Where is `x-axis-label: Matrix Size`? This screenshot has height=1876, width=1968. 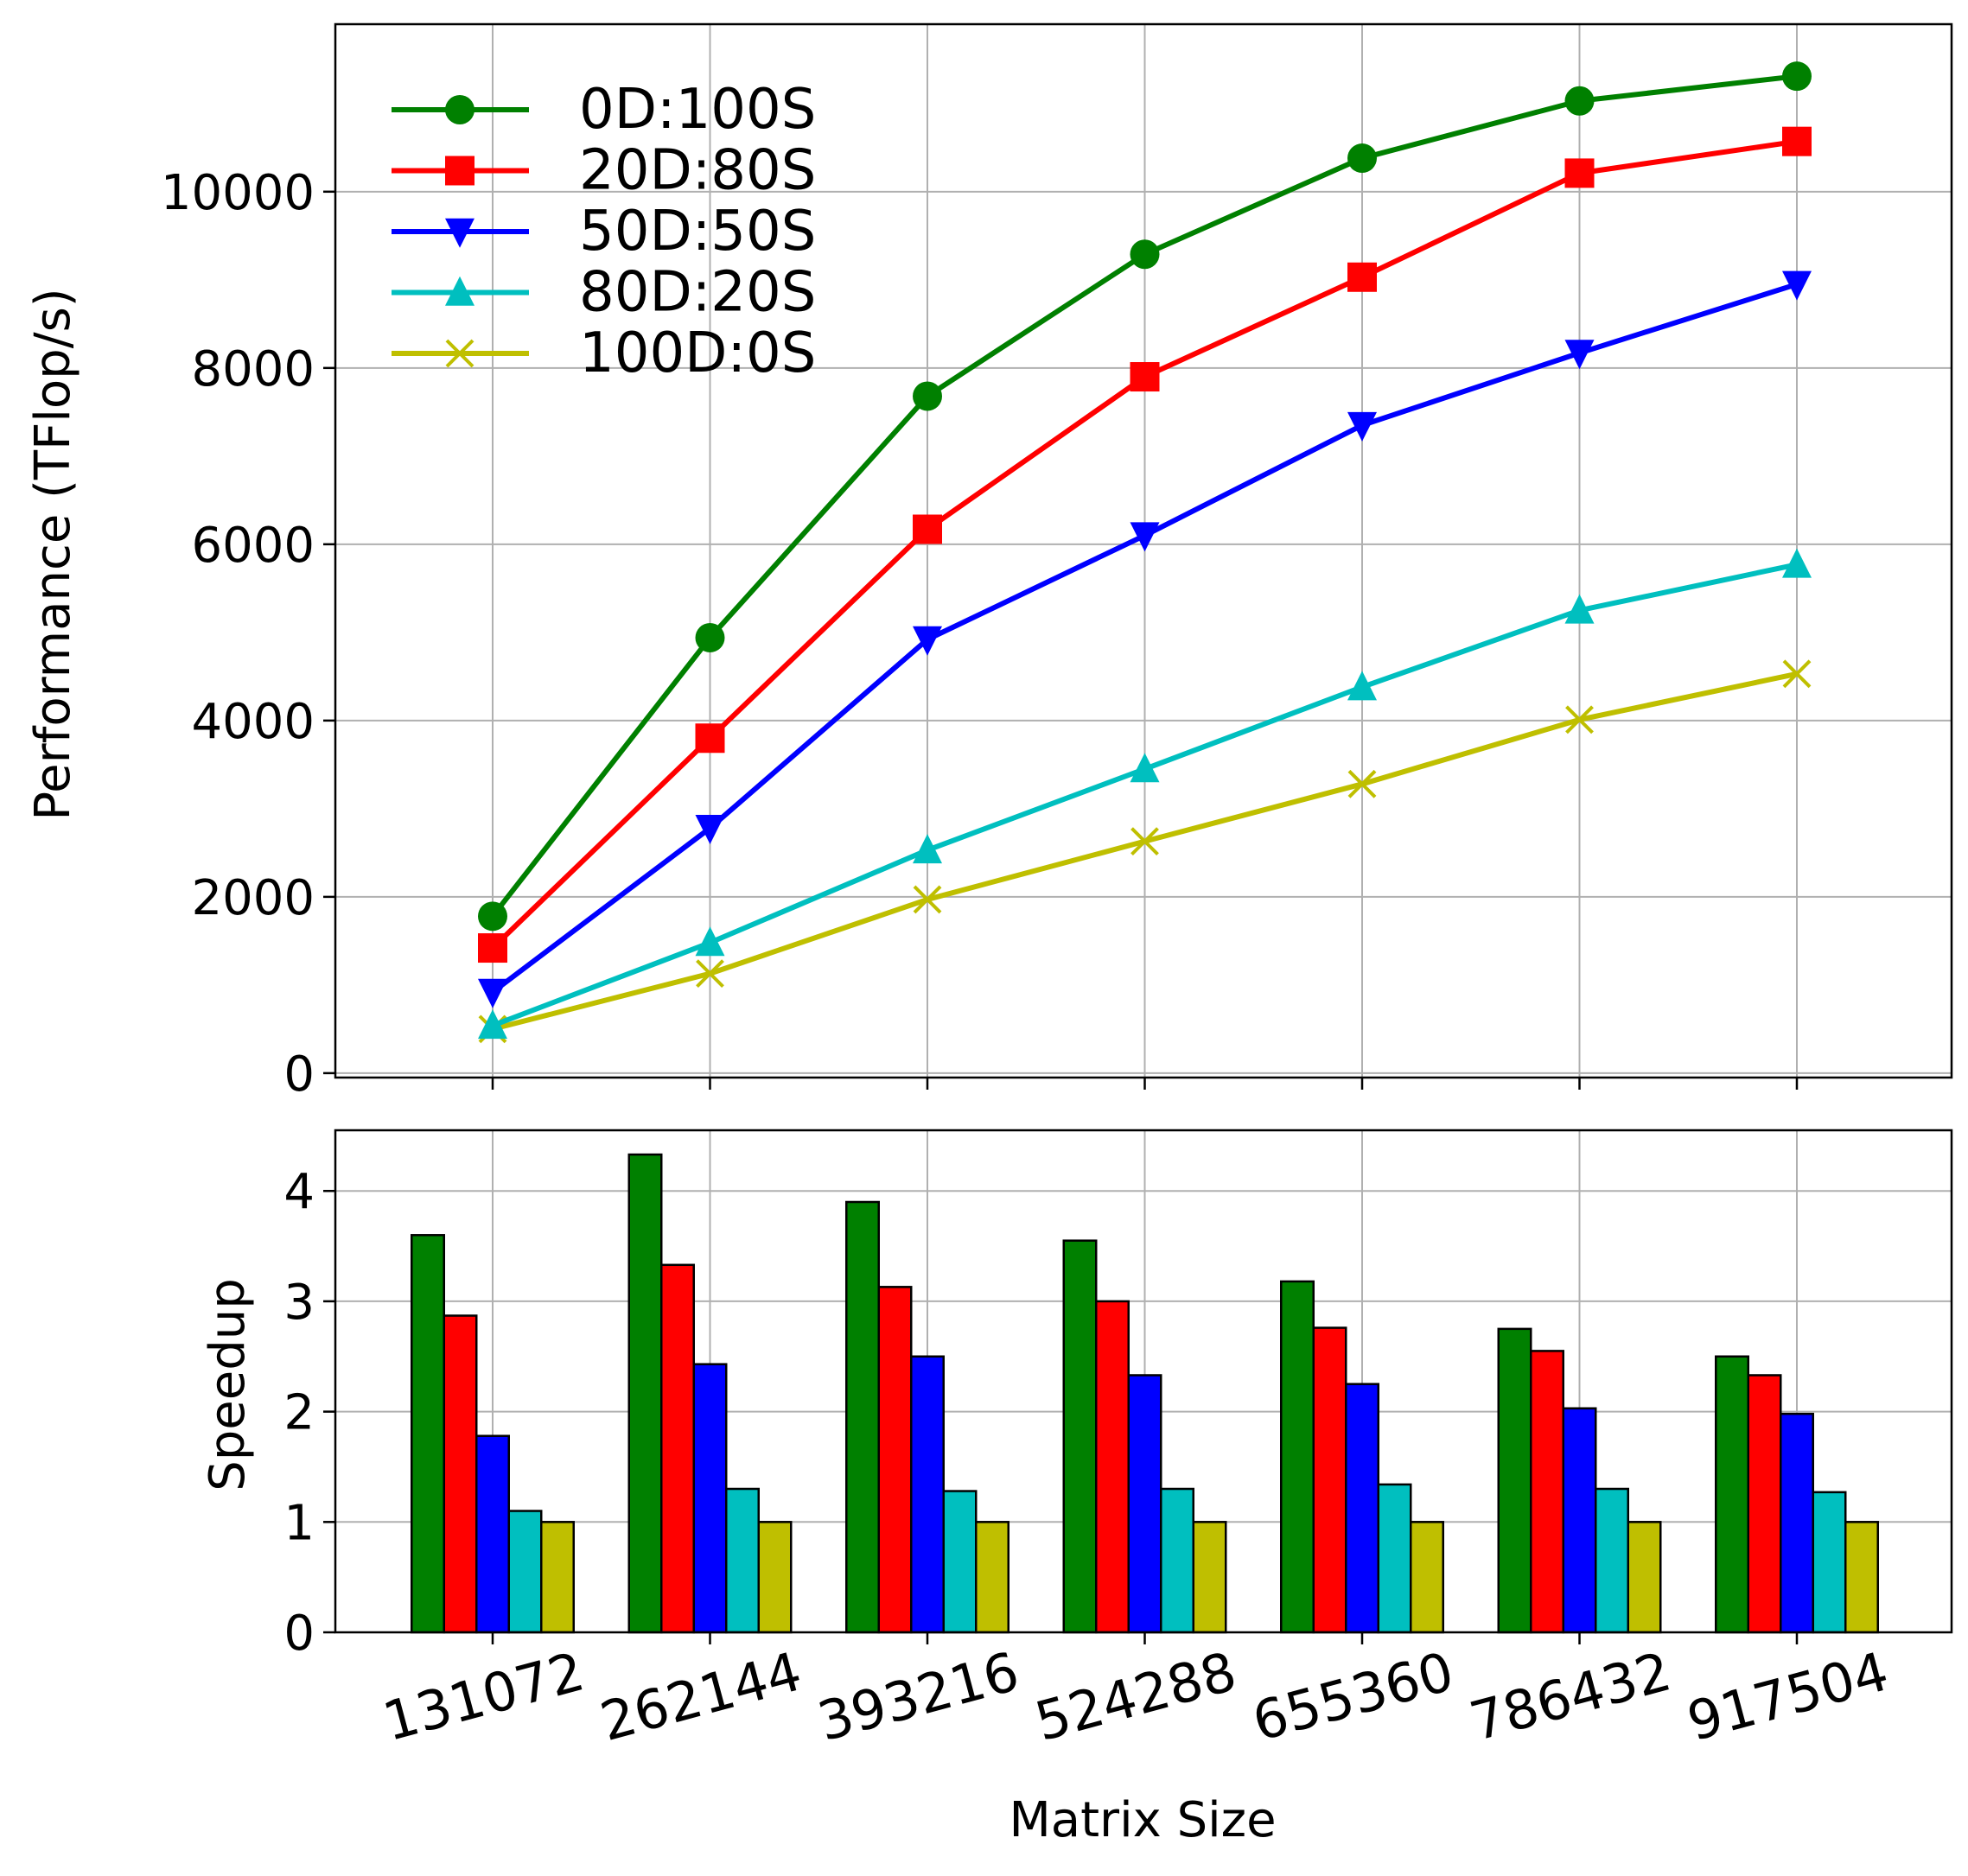
x-axis-label: Matrix Size is located at coordinates (1142, 1820).